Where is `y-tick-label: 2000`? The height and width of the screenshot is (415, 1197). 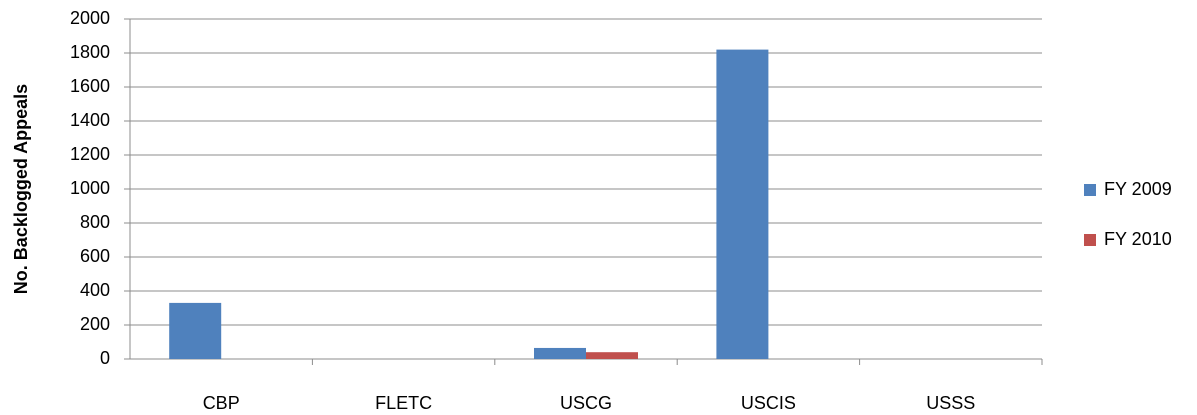 y-tick-label: 2000 is located at coordinates (90, 18).